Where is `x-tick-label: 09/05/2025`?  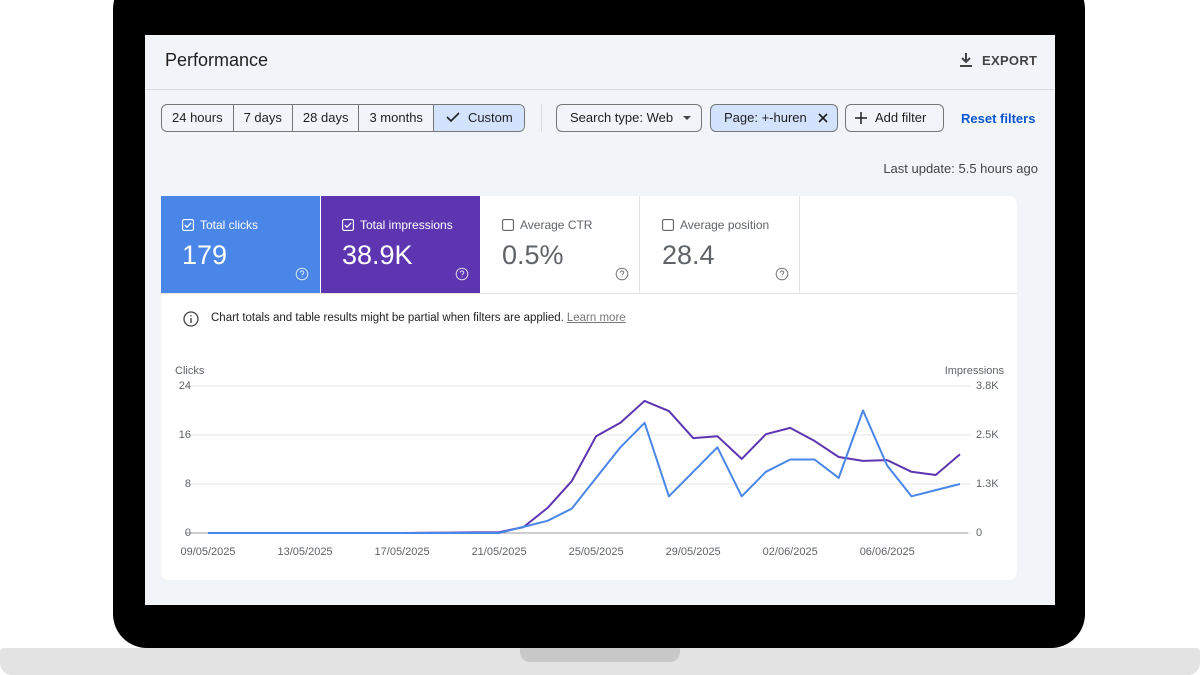 x-tick-label: 09/05/2025 is located at coordinates (207, 552).